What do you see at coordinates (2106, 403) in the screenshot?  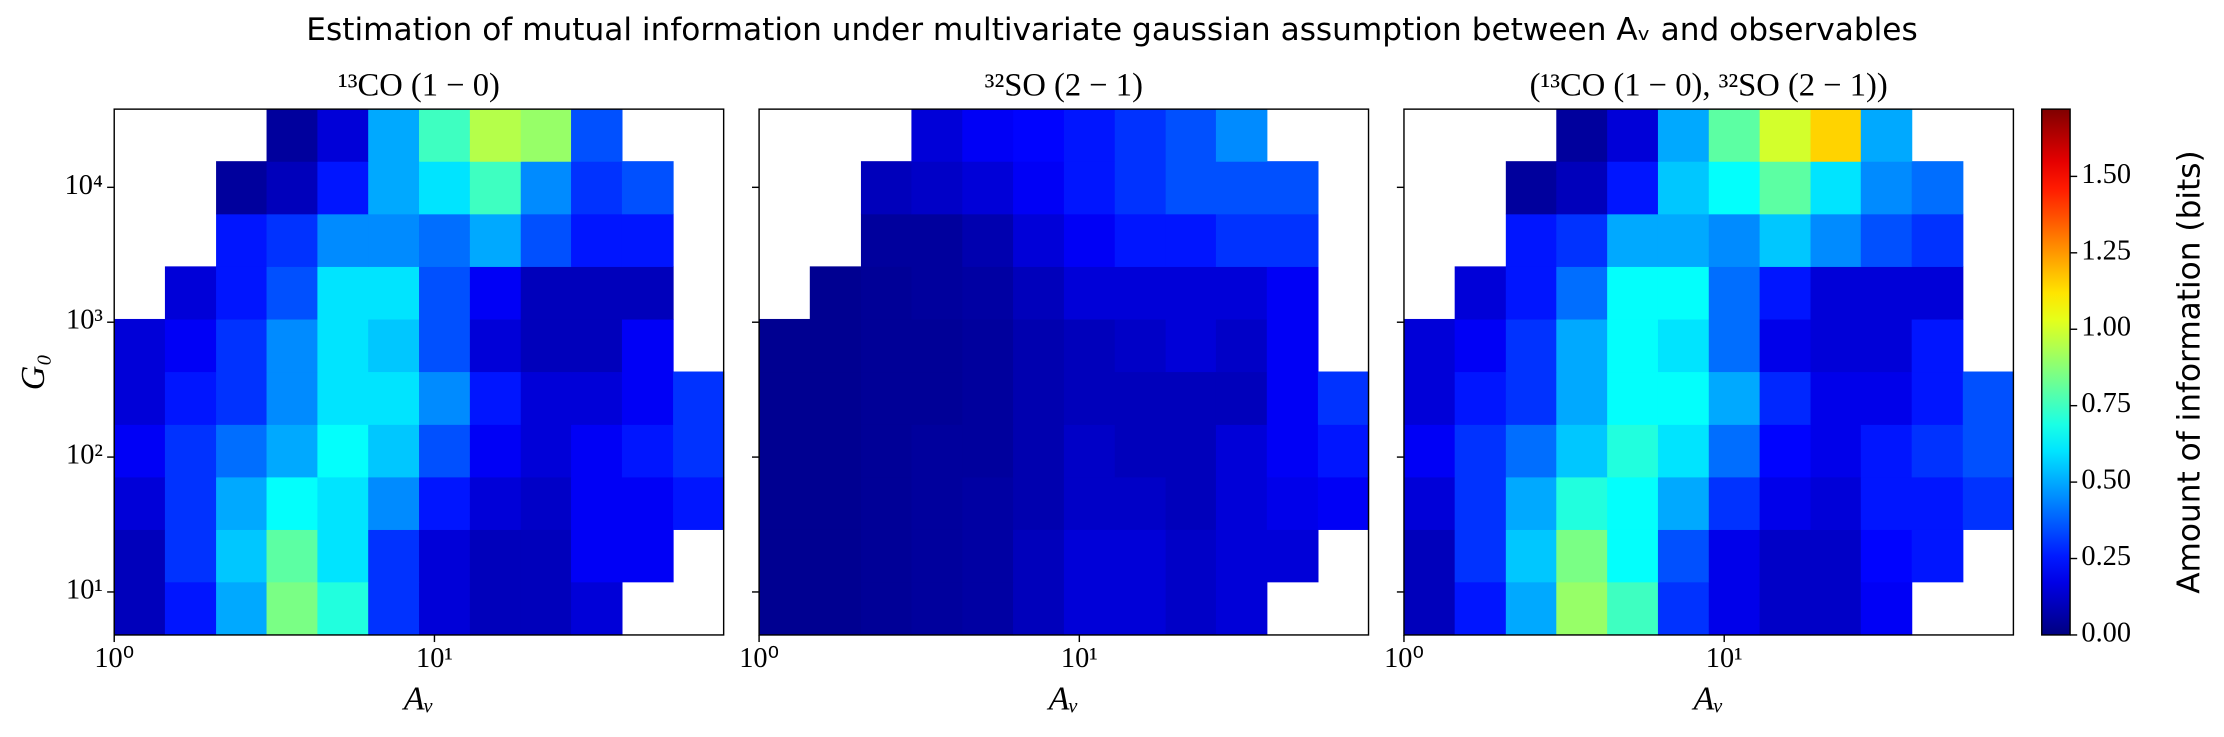 I see `colorbar-tick-label: 0.75` at bounding box center [2106, 403].